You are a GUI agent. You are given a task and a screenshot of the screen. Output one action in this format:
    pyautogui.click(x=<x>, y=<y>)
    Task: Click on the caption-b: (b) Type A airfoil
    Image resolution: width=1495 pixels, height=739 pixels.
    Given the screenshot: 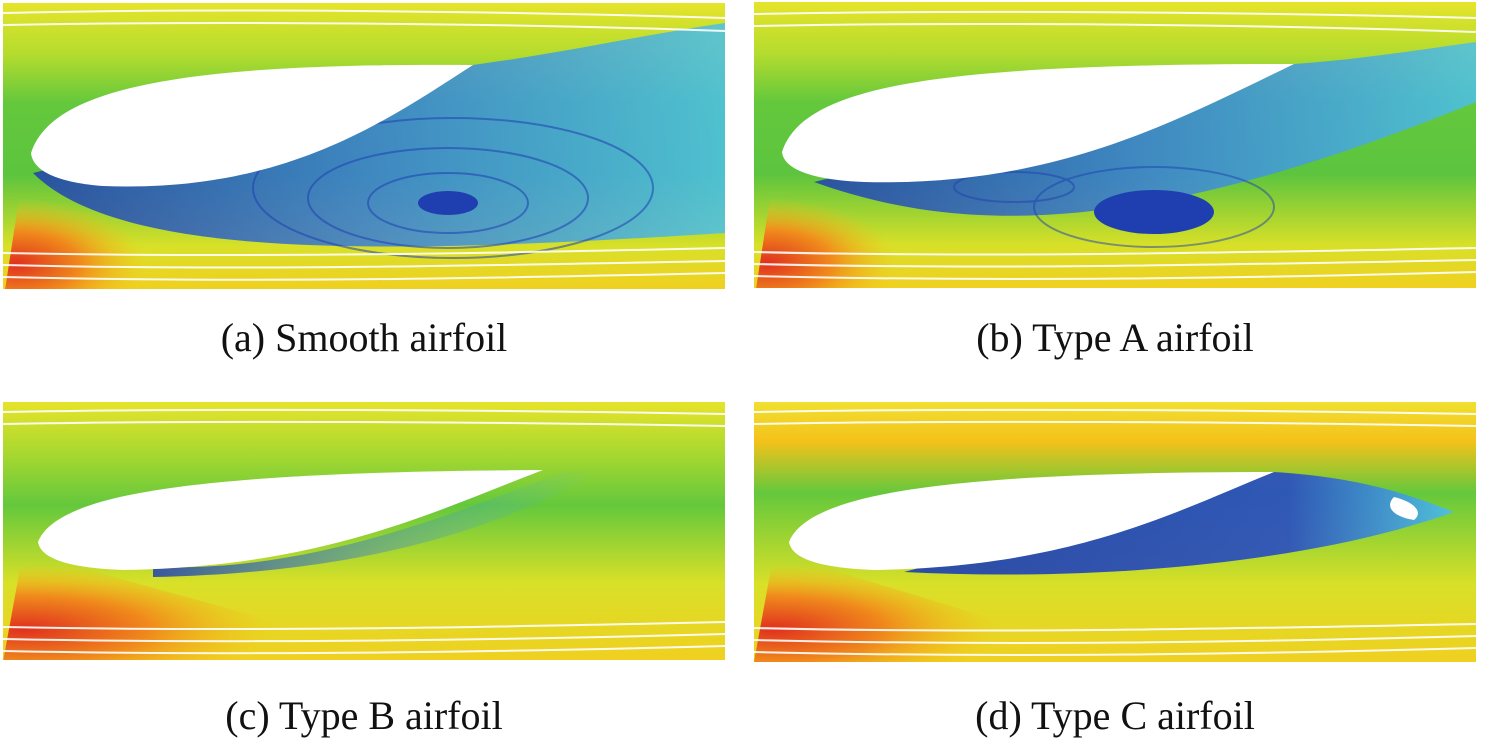 What is the action you would take?
    pyautogui.click(x=1115, y=337)
    